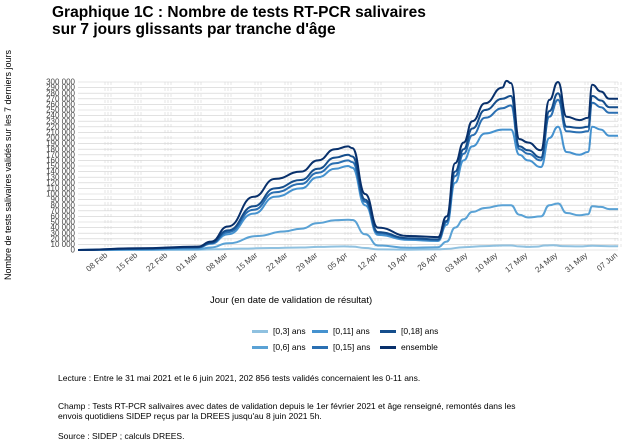 This screenshot has width=635, height=444. What do you see at coordinates (126, 261) in the screenshot?
I see `x-tick-label: 15 Feb` at bounding box center [126, 261].